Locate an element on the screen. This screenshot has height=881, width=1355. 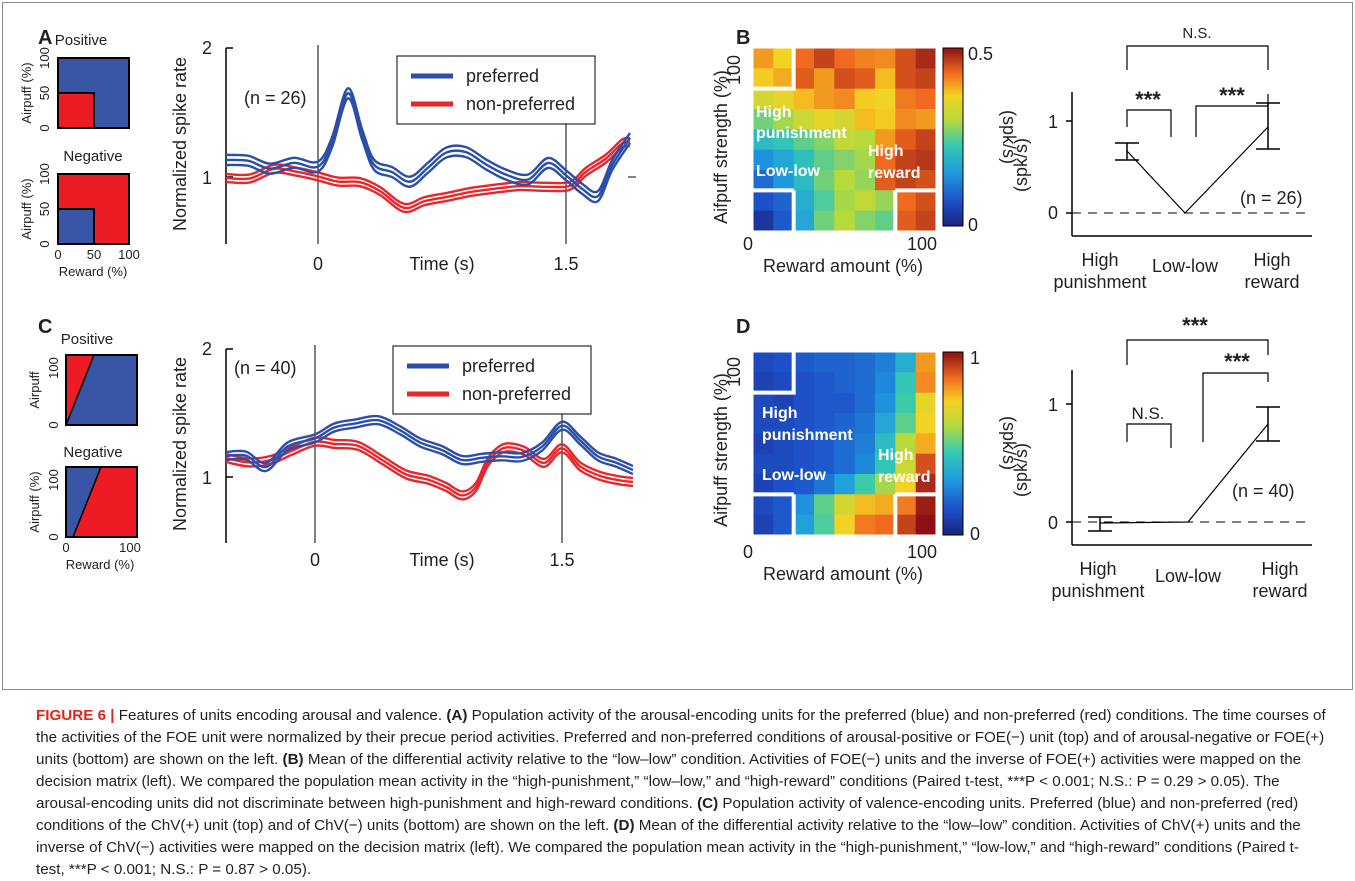
mean-line is located at coordinates (1197, 170).